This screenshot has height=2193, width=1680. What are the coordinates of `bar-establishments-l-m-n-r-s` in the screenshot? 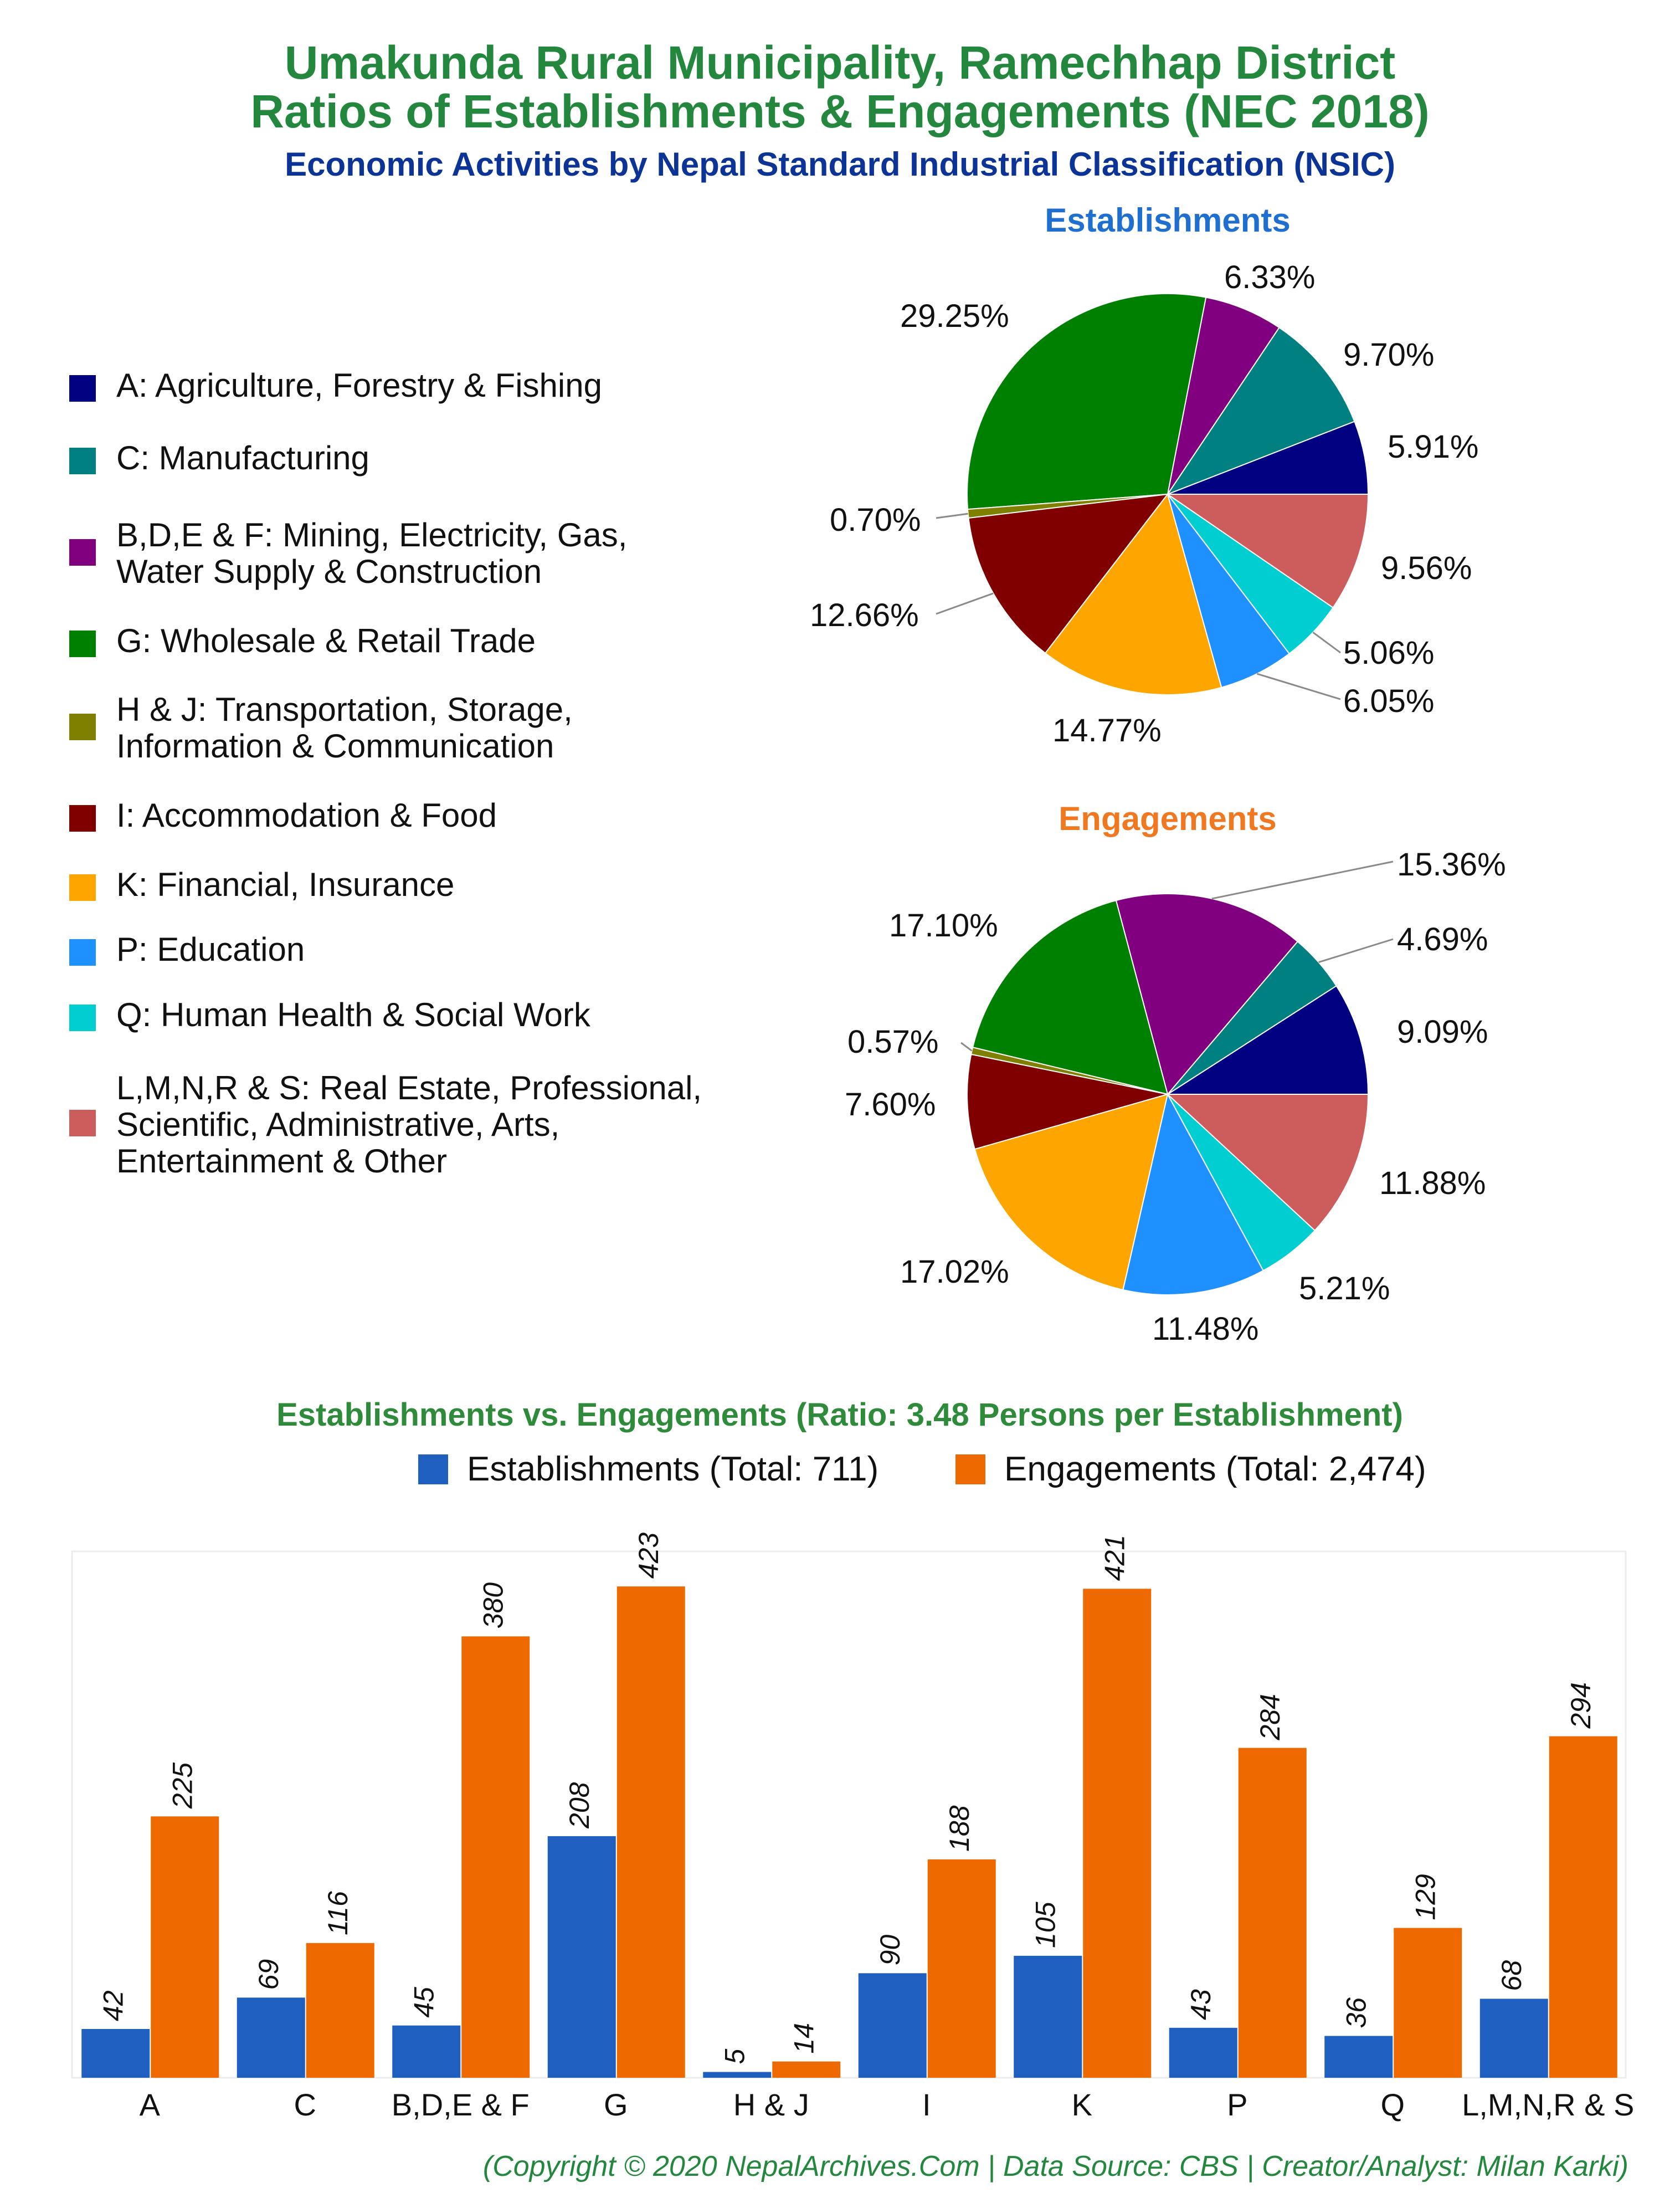 It's located at (1513, 2038).